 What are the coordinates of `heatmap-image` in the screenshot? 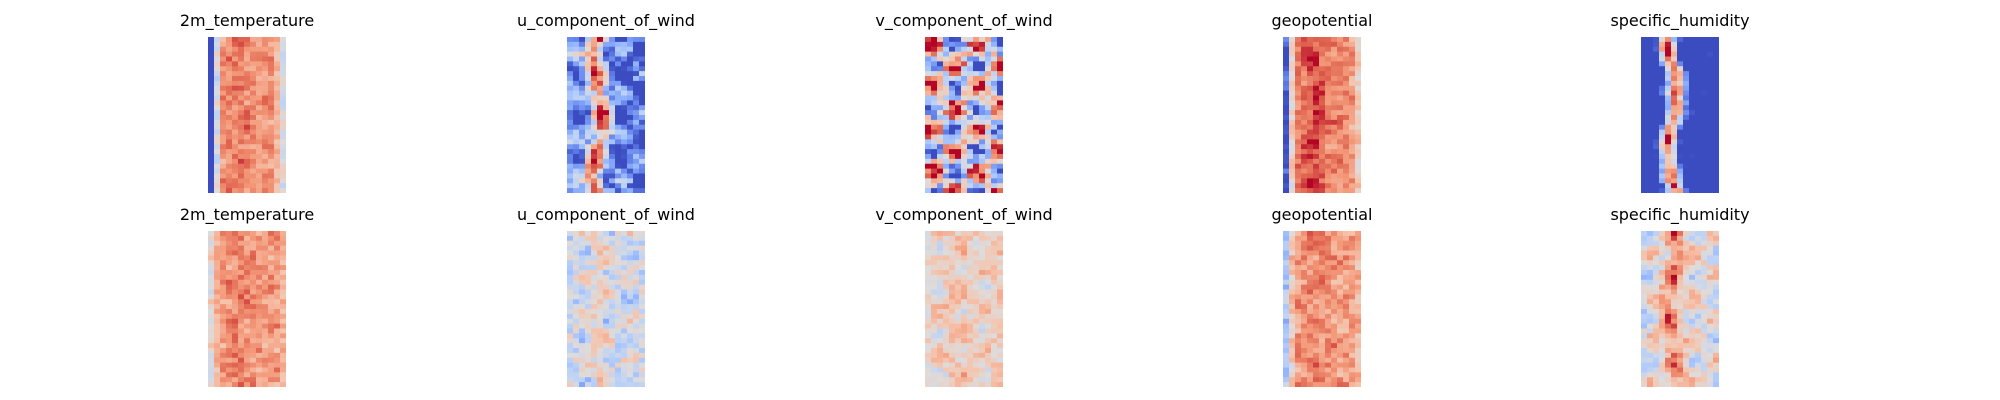 It's located at (1322, 309).